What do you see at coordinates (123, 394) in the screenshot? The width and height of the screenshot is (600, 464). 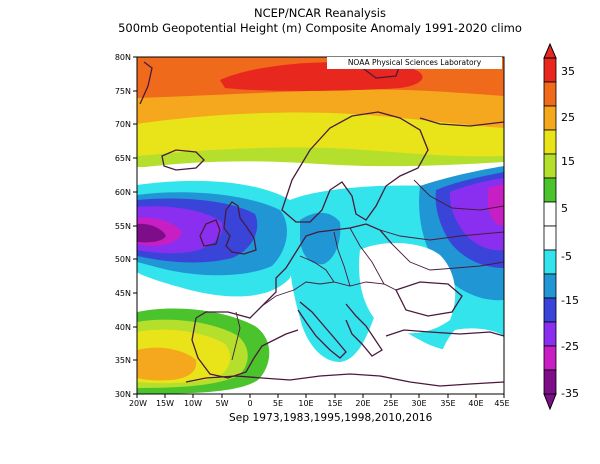 I see `lat-tick-label: 30N` at bounding box center [123, 394].